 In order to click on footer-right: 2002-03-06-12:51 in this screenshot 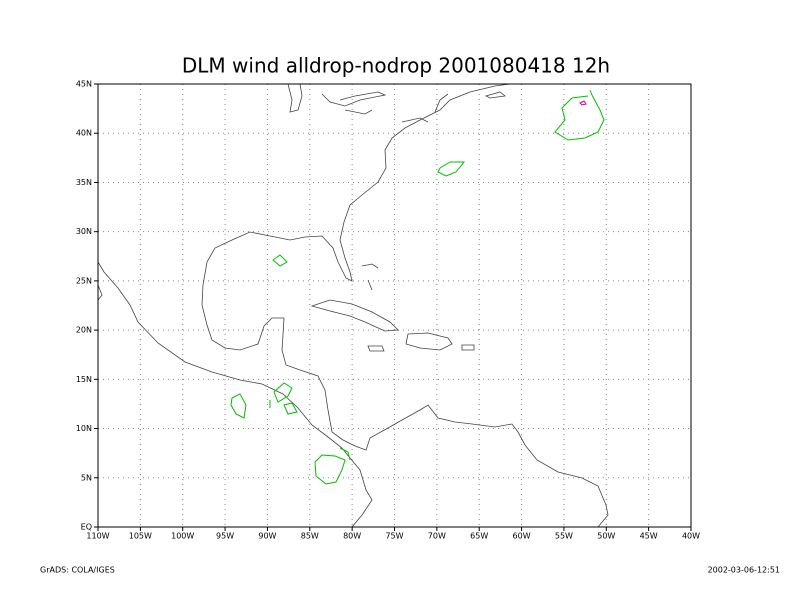, I will do `click(744, 570)`.